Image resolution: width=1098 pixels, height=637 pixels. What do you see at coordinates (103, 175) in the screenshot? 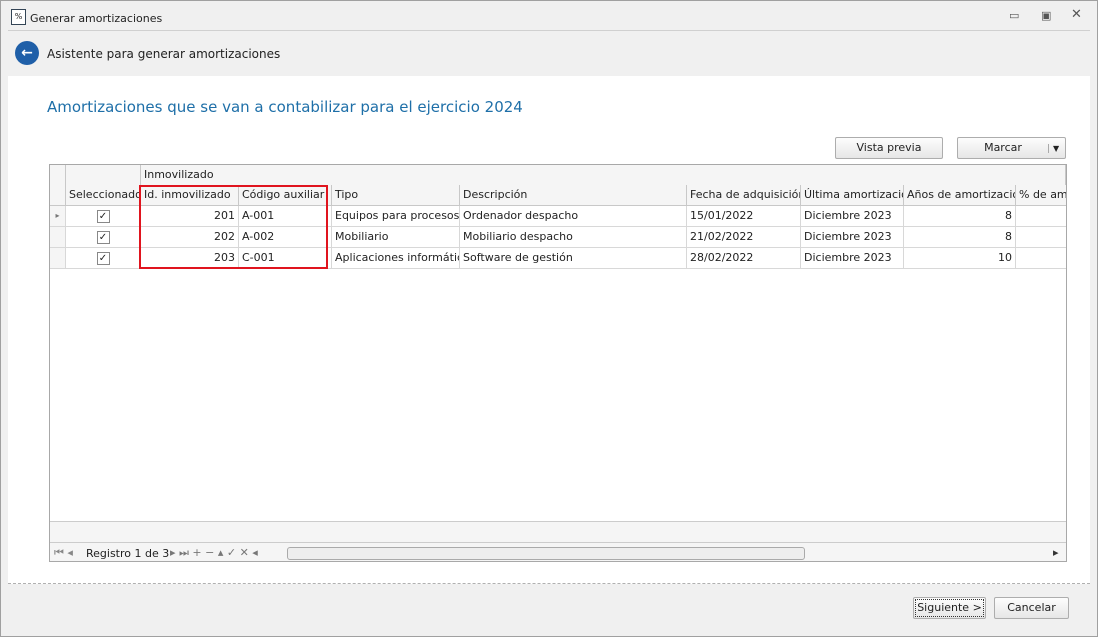
I see `selected-band` at bounding box center [103, 175].